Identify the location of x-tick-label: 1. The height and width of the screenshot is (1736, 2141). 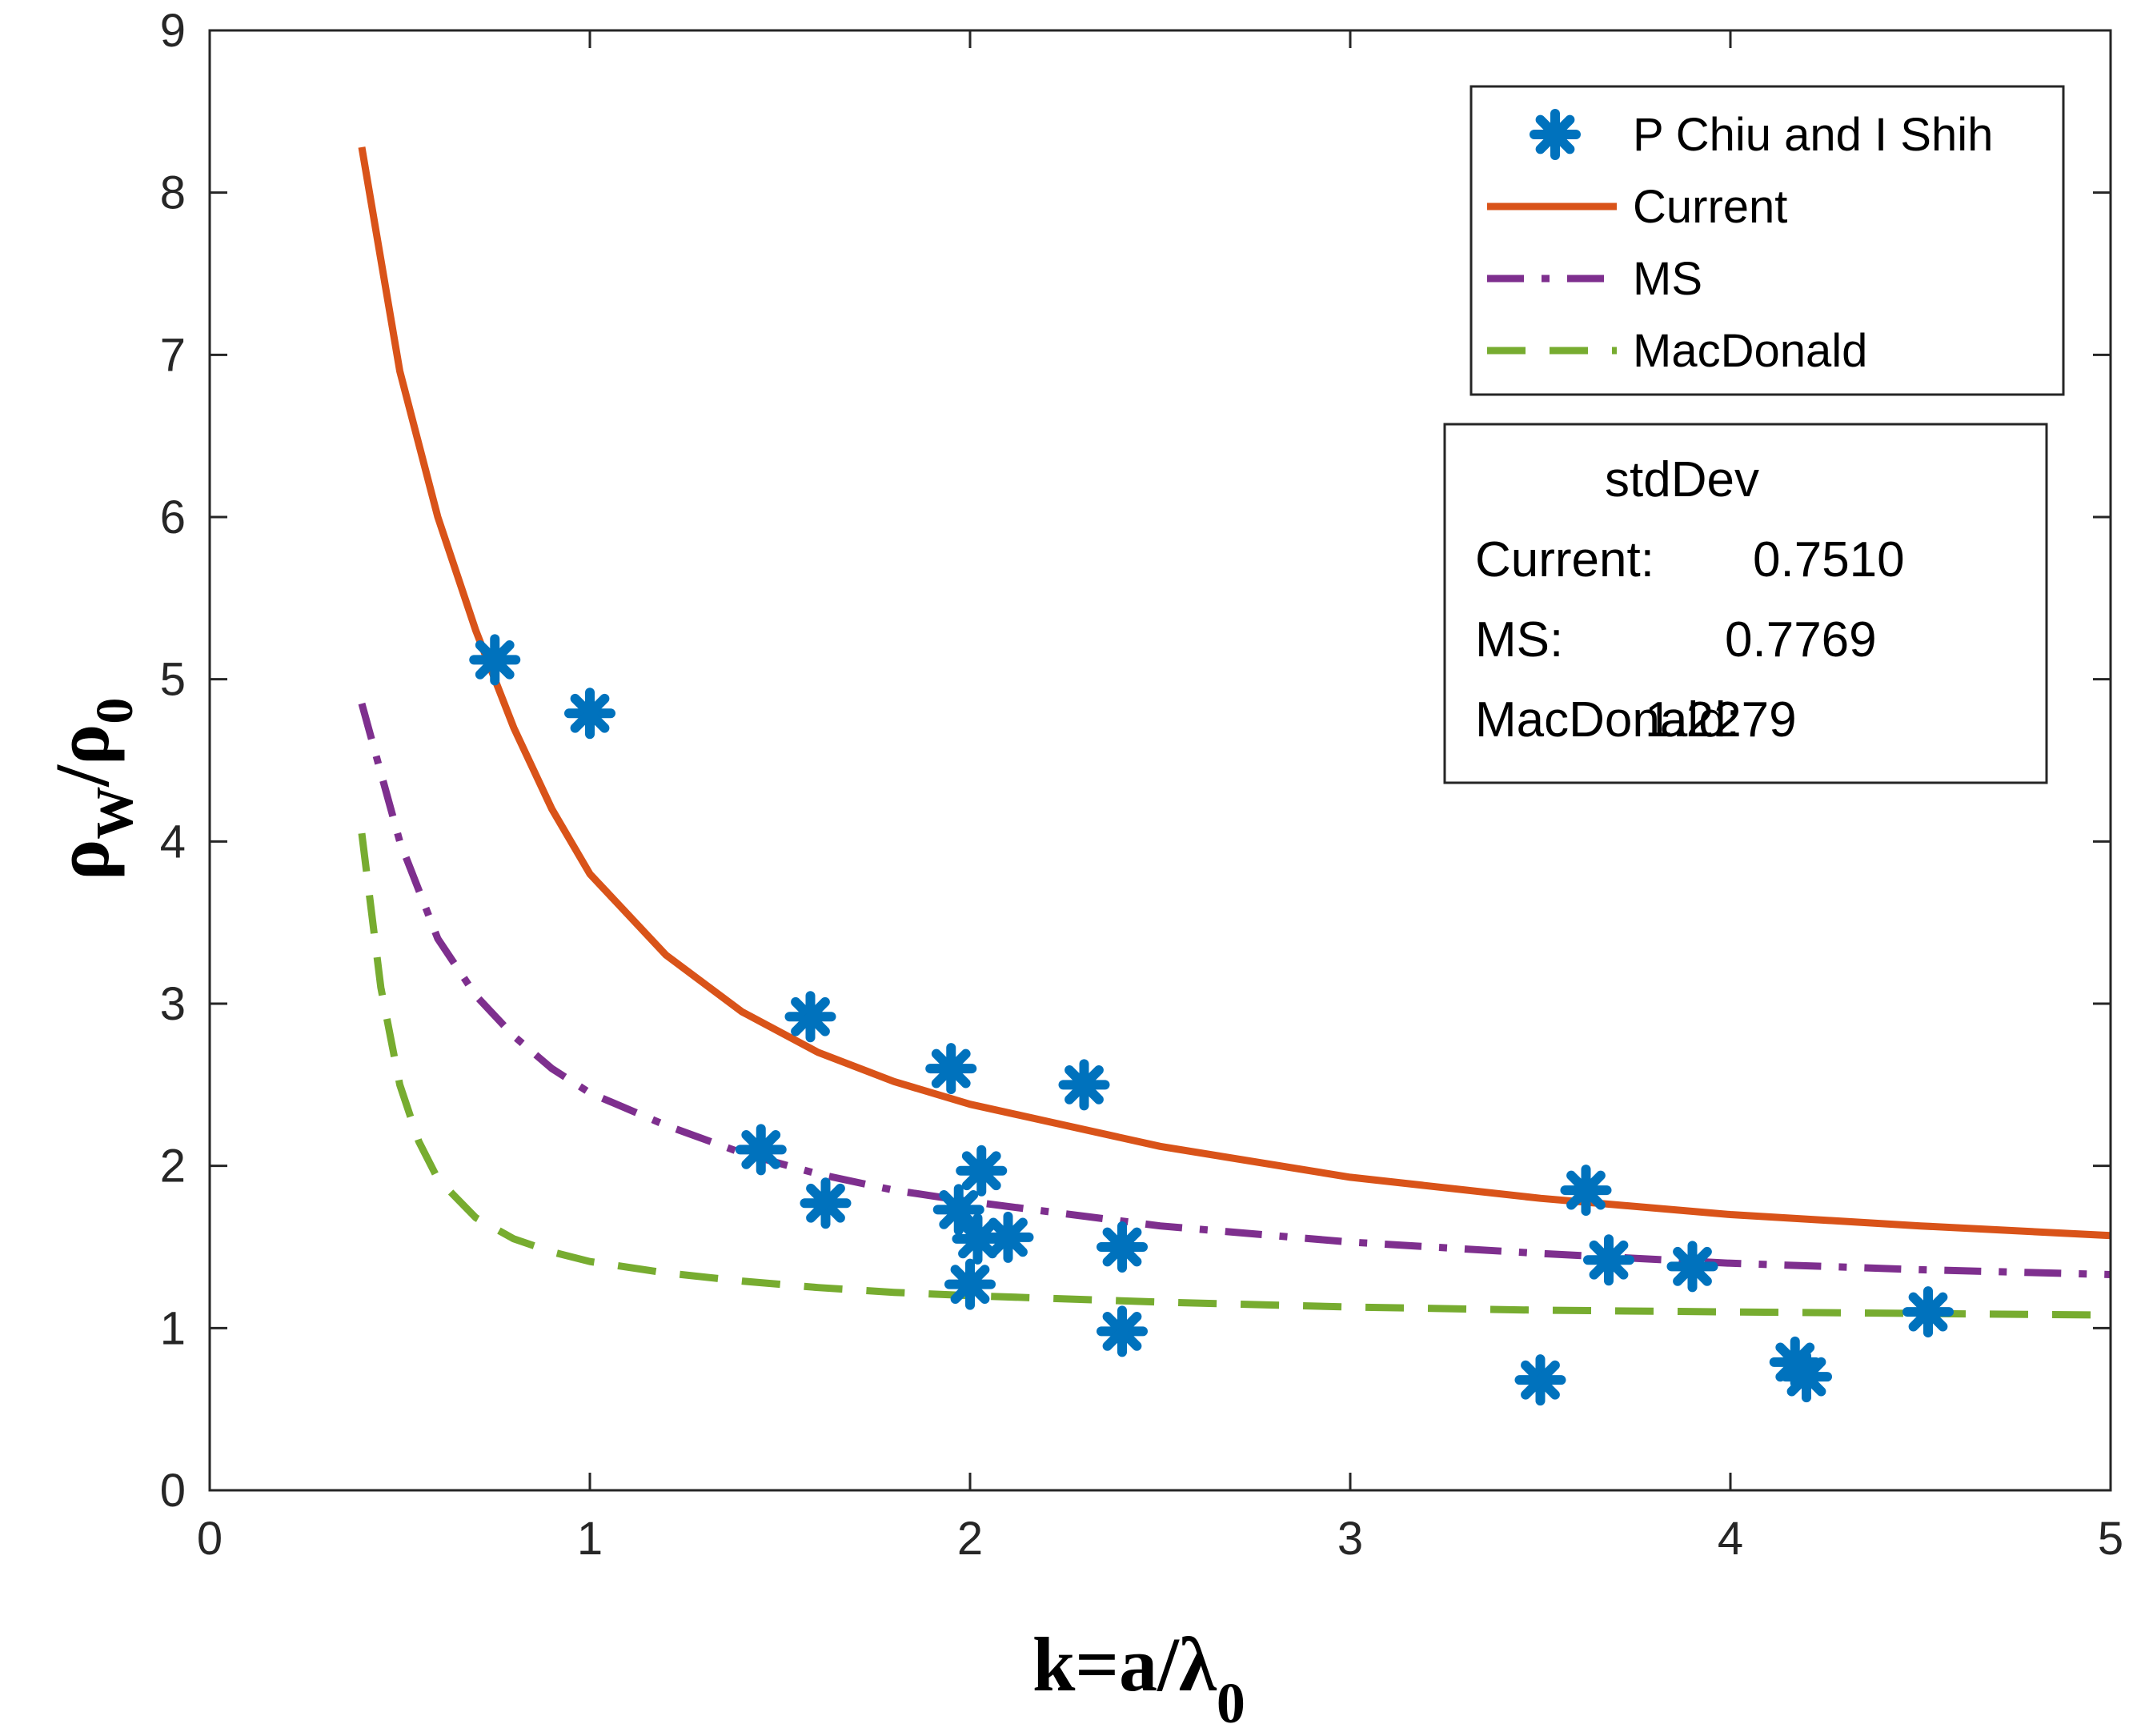
(590, 1539).